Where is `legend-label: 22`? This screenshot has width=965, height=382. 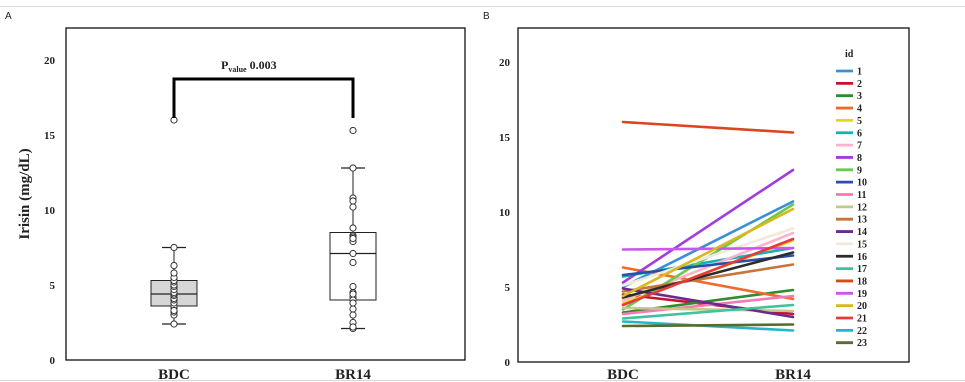
legend-label: 22 is located at coordinates (862, 331).